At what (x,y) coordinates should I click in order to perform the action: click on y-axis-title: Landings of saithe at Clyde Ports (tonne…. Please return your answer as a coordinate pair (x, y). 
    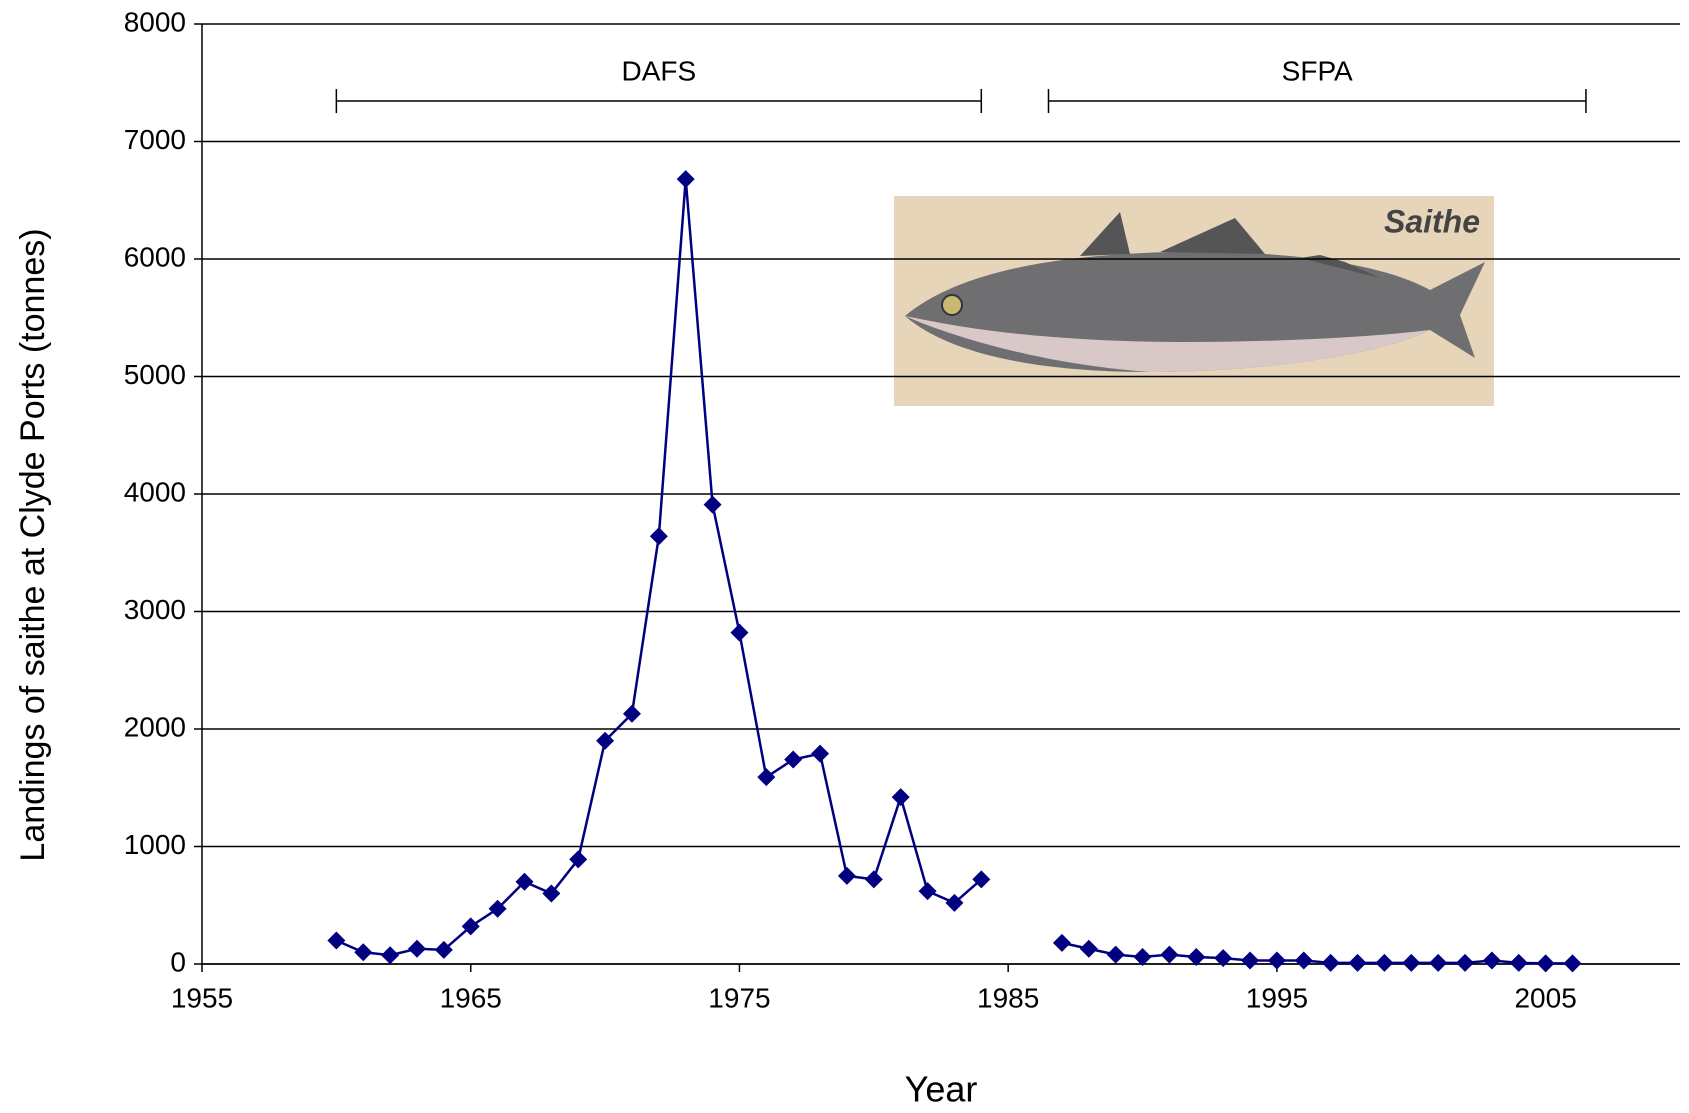
    Looking at the image, I should click on (33, 544).